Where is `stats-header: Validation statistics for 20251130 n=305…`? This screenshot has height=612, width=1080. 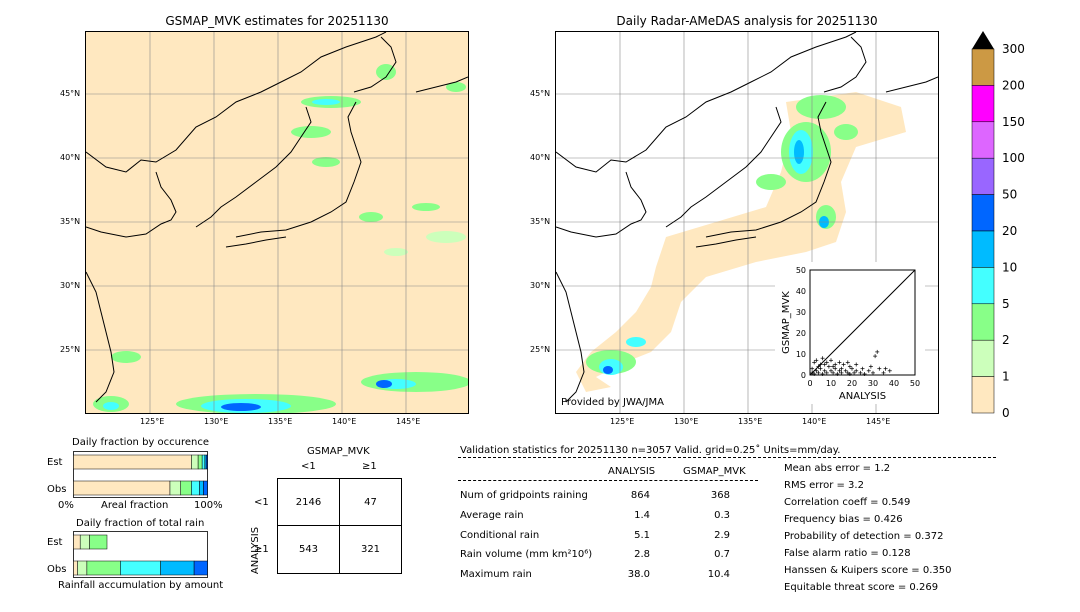
stats-header: Validation statistics for 20251130 n=305… is located at coordinates (650, 450).